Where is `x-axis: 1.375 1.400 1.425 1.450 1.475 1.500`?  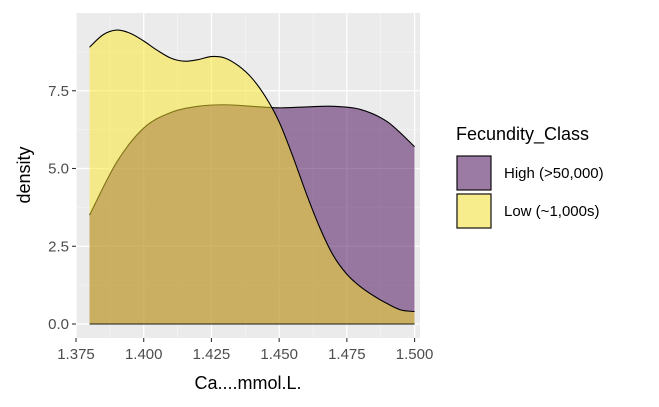
x-axis: 1.375 1.400 1.425 1.450 1.475 1.500 is located at coordinates (245, 350).